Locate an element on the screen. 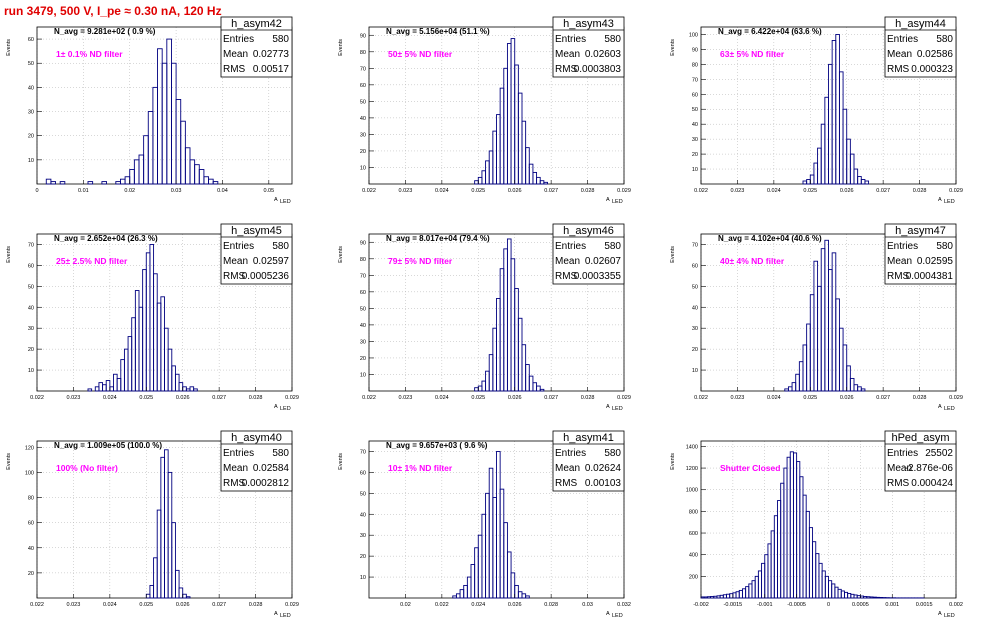  x-tick-label: 0.025 is located at coordinates (810, 398).